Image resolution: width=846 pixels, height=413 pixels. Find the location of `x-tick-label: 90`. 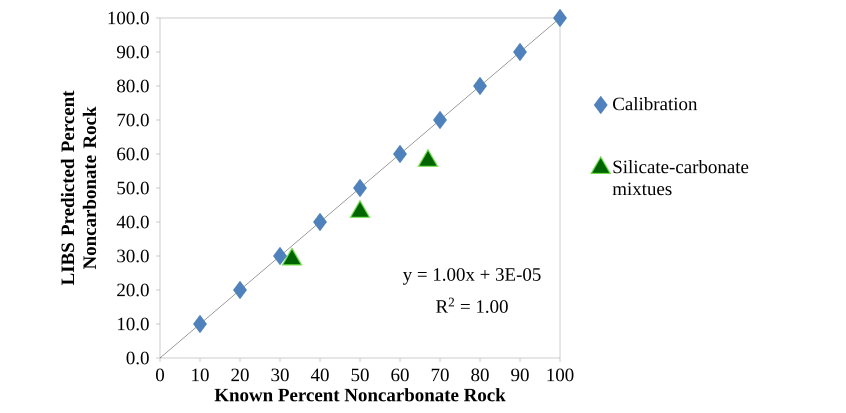

x-tick-label: 90 is located at coordinates (520, 375).